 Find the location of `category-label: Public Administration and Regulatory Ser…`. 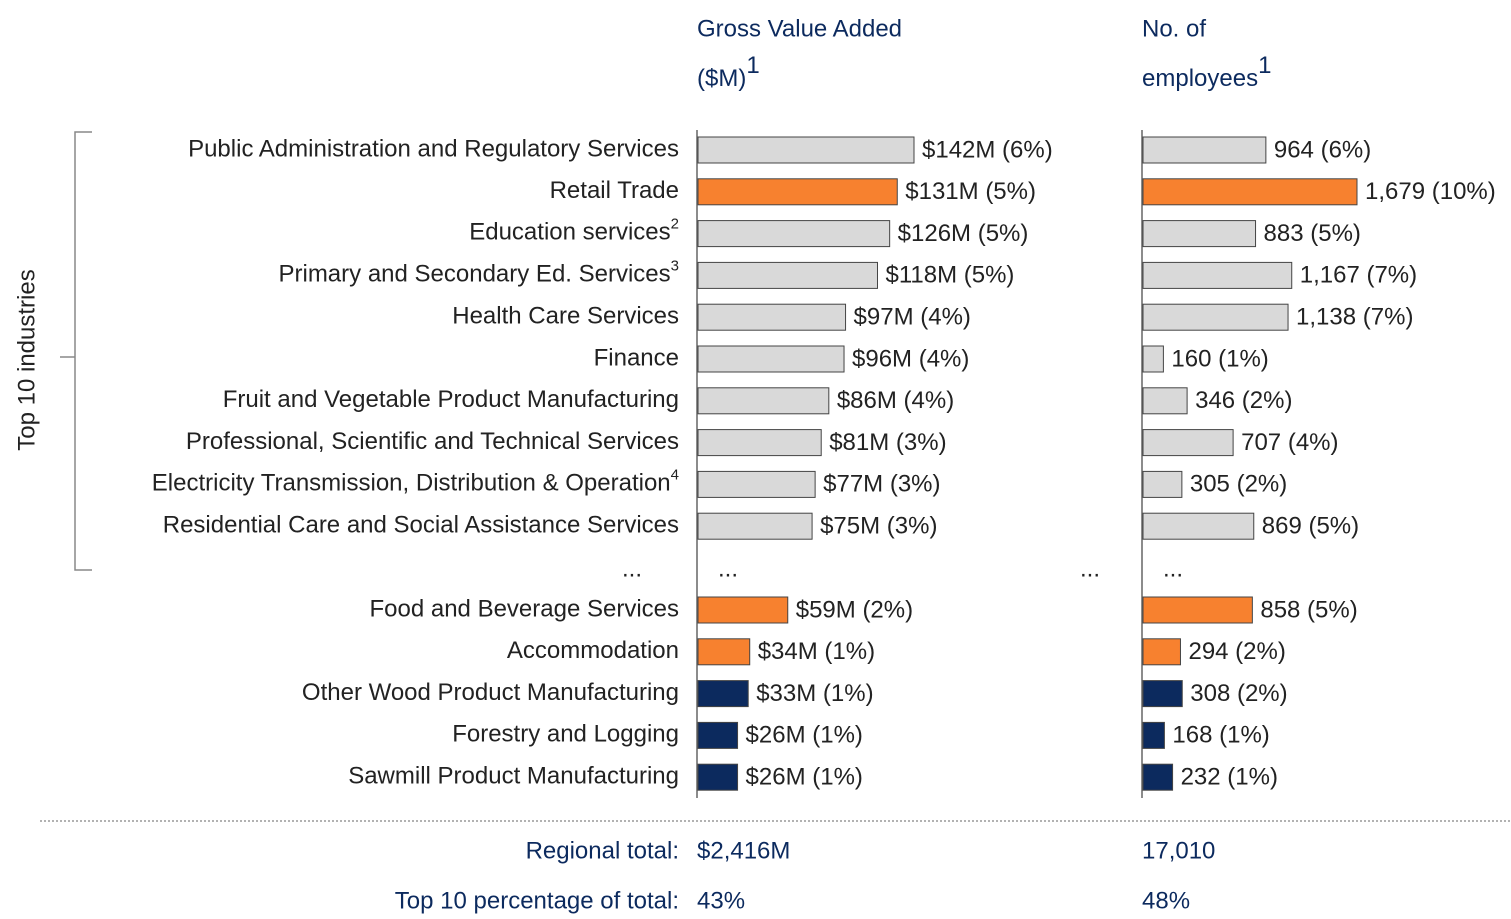

category-label: Public Administration and Regulatory Ser… is located at coordinates (433, 148).